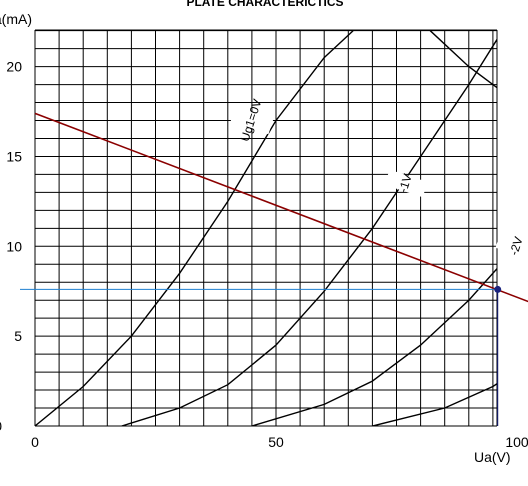 This screenshot has width=528, height=486. I want to click on y-tick-label: 20, so click(14, 67).